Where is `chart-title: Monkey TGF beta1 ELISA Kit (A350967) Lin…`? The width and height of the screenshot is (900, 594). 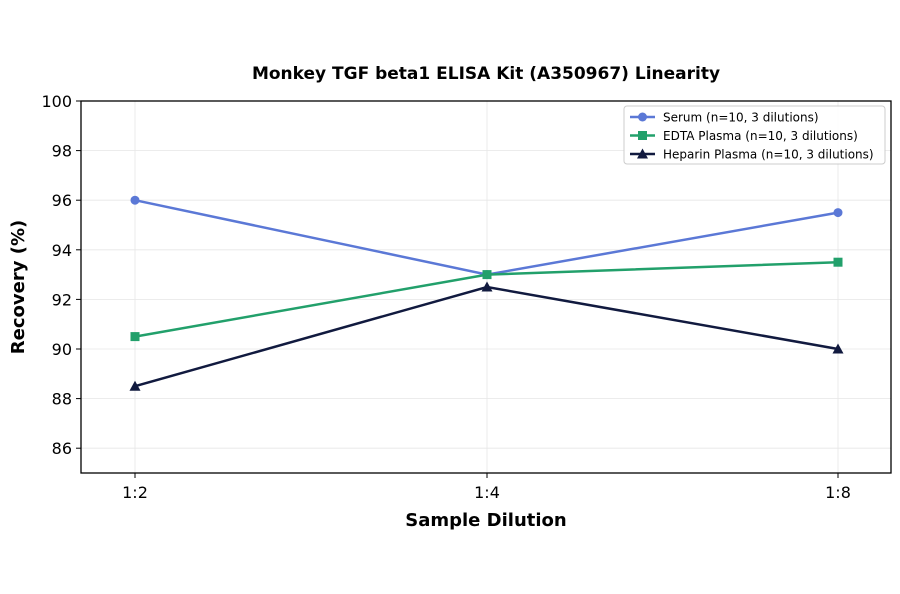 chart-title: Monkey TGF beta1 ELISA Kit (A350967) Lin… is located at coordinates (486, 74).